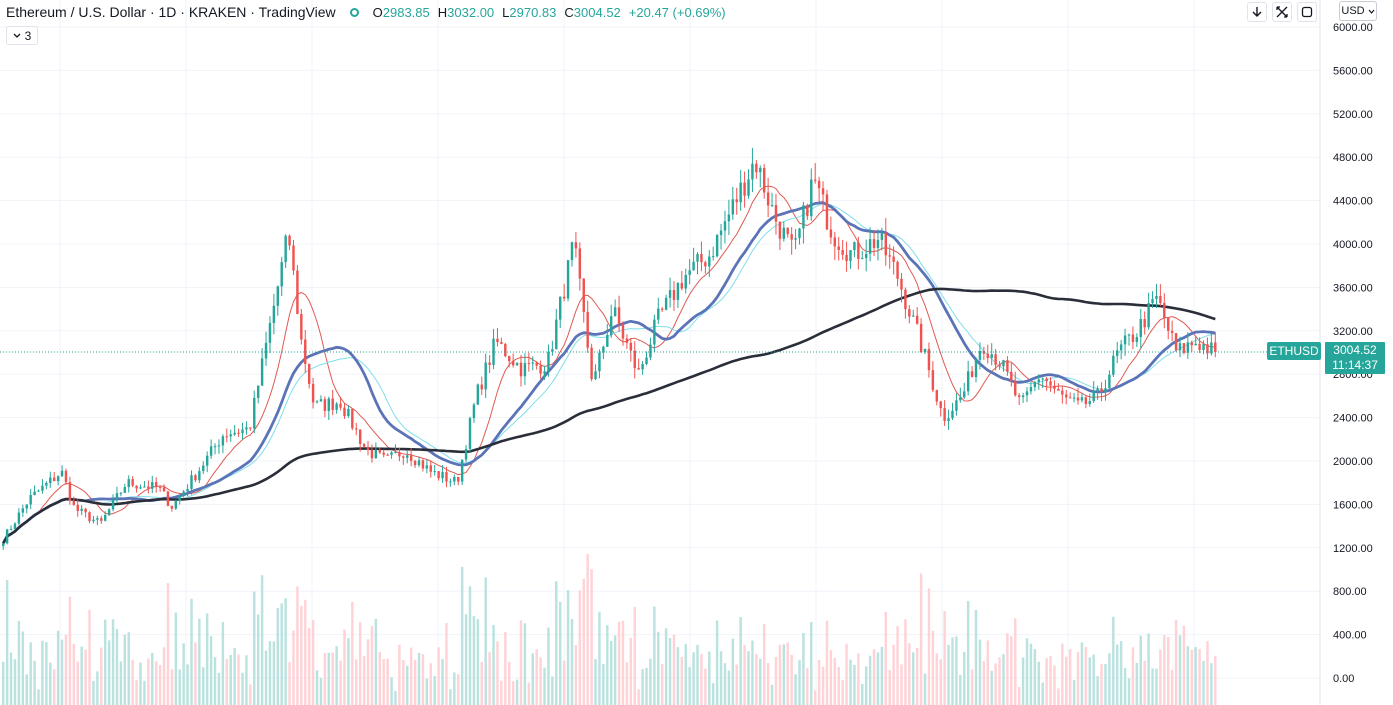 This screenshot has width=1393, height=705. I want to click on screenshot-button, so click(1307, 12).